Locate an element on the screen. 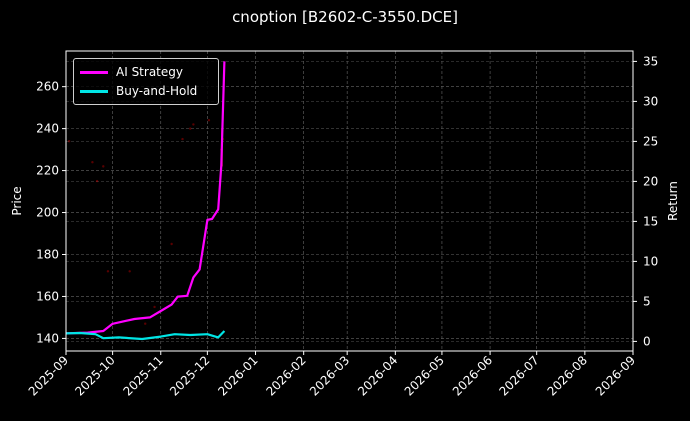 The image size is (690, 421). x-tick-label: 2026-01 is located at coordinates (237, 375).